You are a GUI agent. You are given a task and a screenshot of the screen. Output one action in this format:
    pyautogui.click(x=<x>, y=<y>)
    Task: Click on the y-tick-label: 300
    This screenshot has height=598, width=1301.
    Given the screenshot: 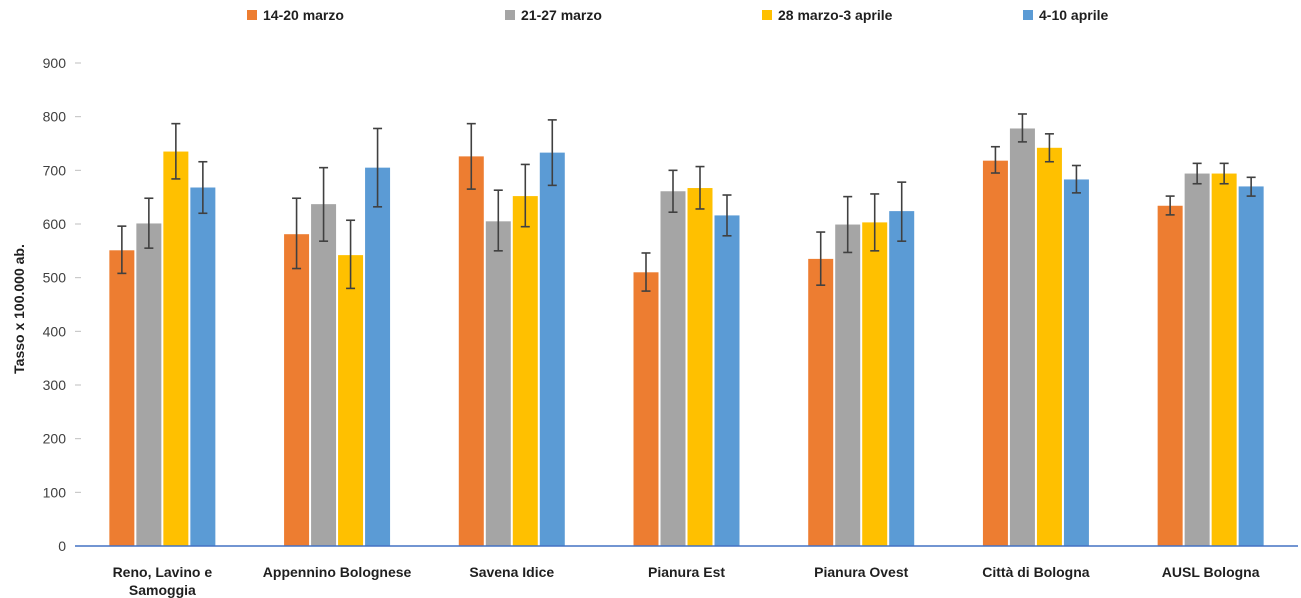 What is the action you would take?
    pyautogui.click(x=55, y=385)
    